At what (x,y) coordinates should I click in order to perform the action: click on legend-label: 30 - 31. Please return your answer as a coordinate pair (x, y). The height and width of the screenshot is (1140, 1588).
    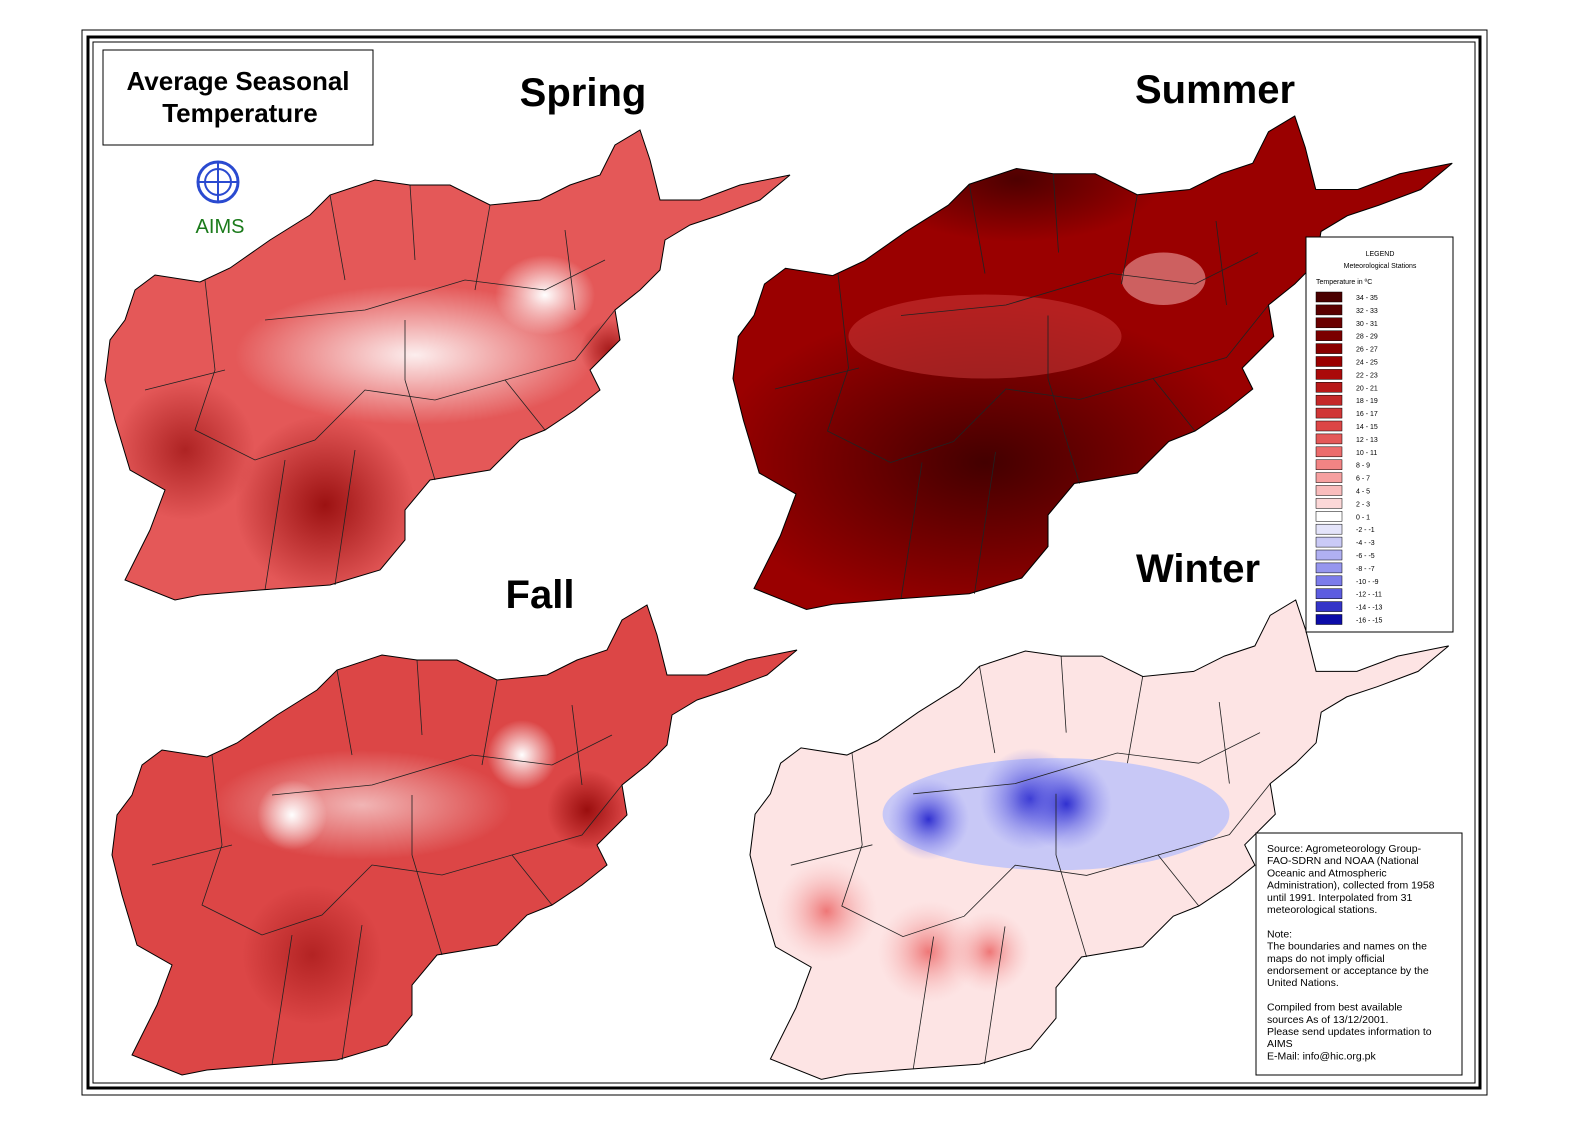
    Looking at the image, I should click on (1367, 324).